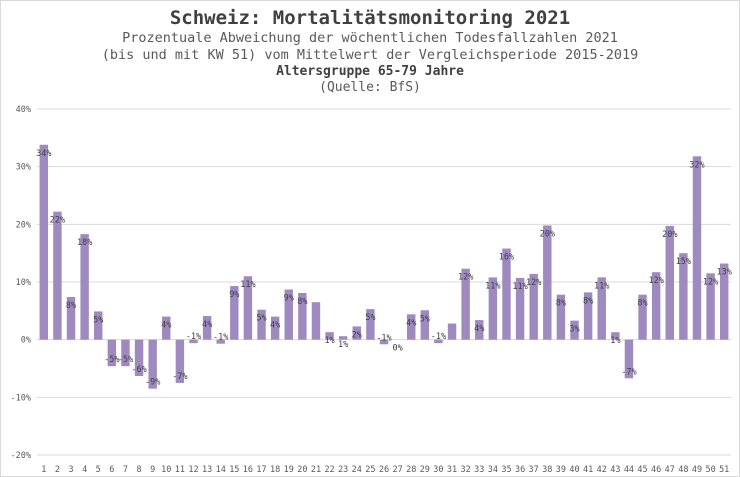 Image resolution: width=740 pixels, height=477 pixels. I want to click on chart-title: Schweiz: Mortalitätsmonitoring 2021, so click(370, 18).